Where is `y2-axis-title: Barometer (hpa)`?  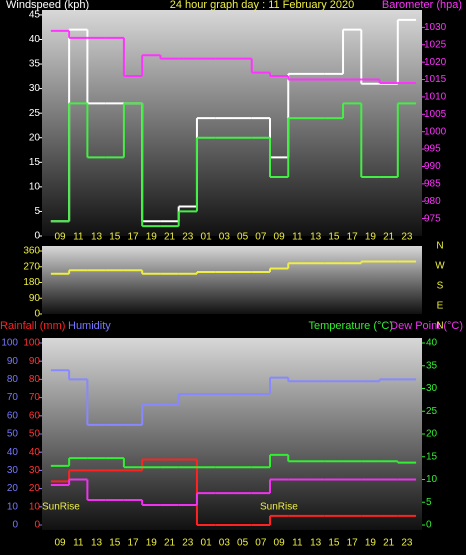 y2-axis-title: Barometer (hpa) is located at coordinates (422, 5).